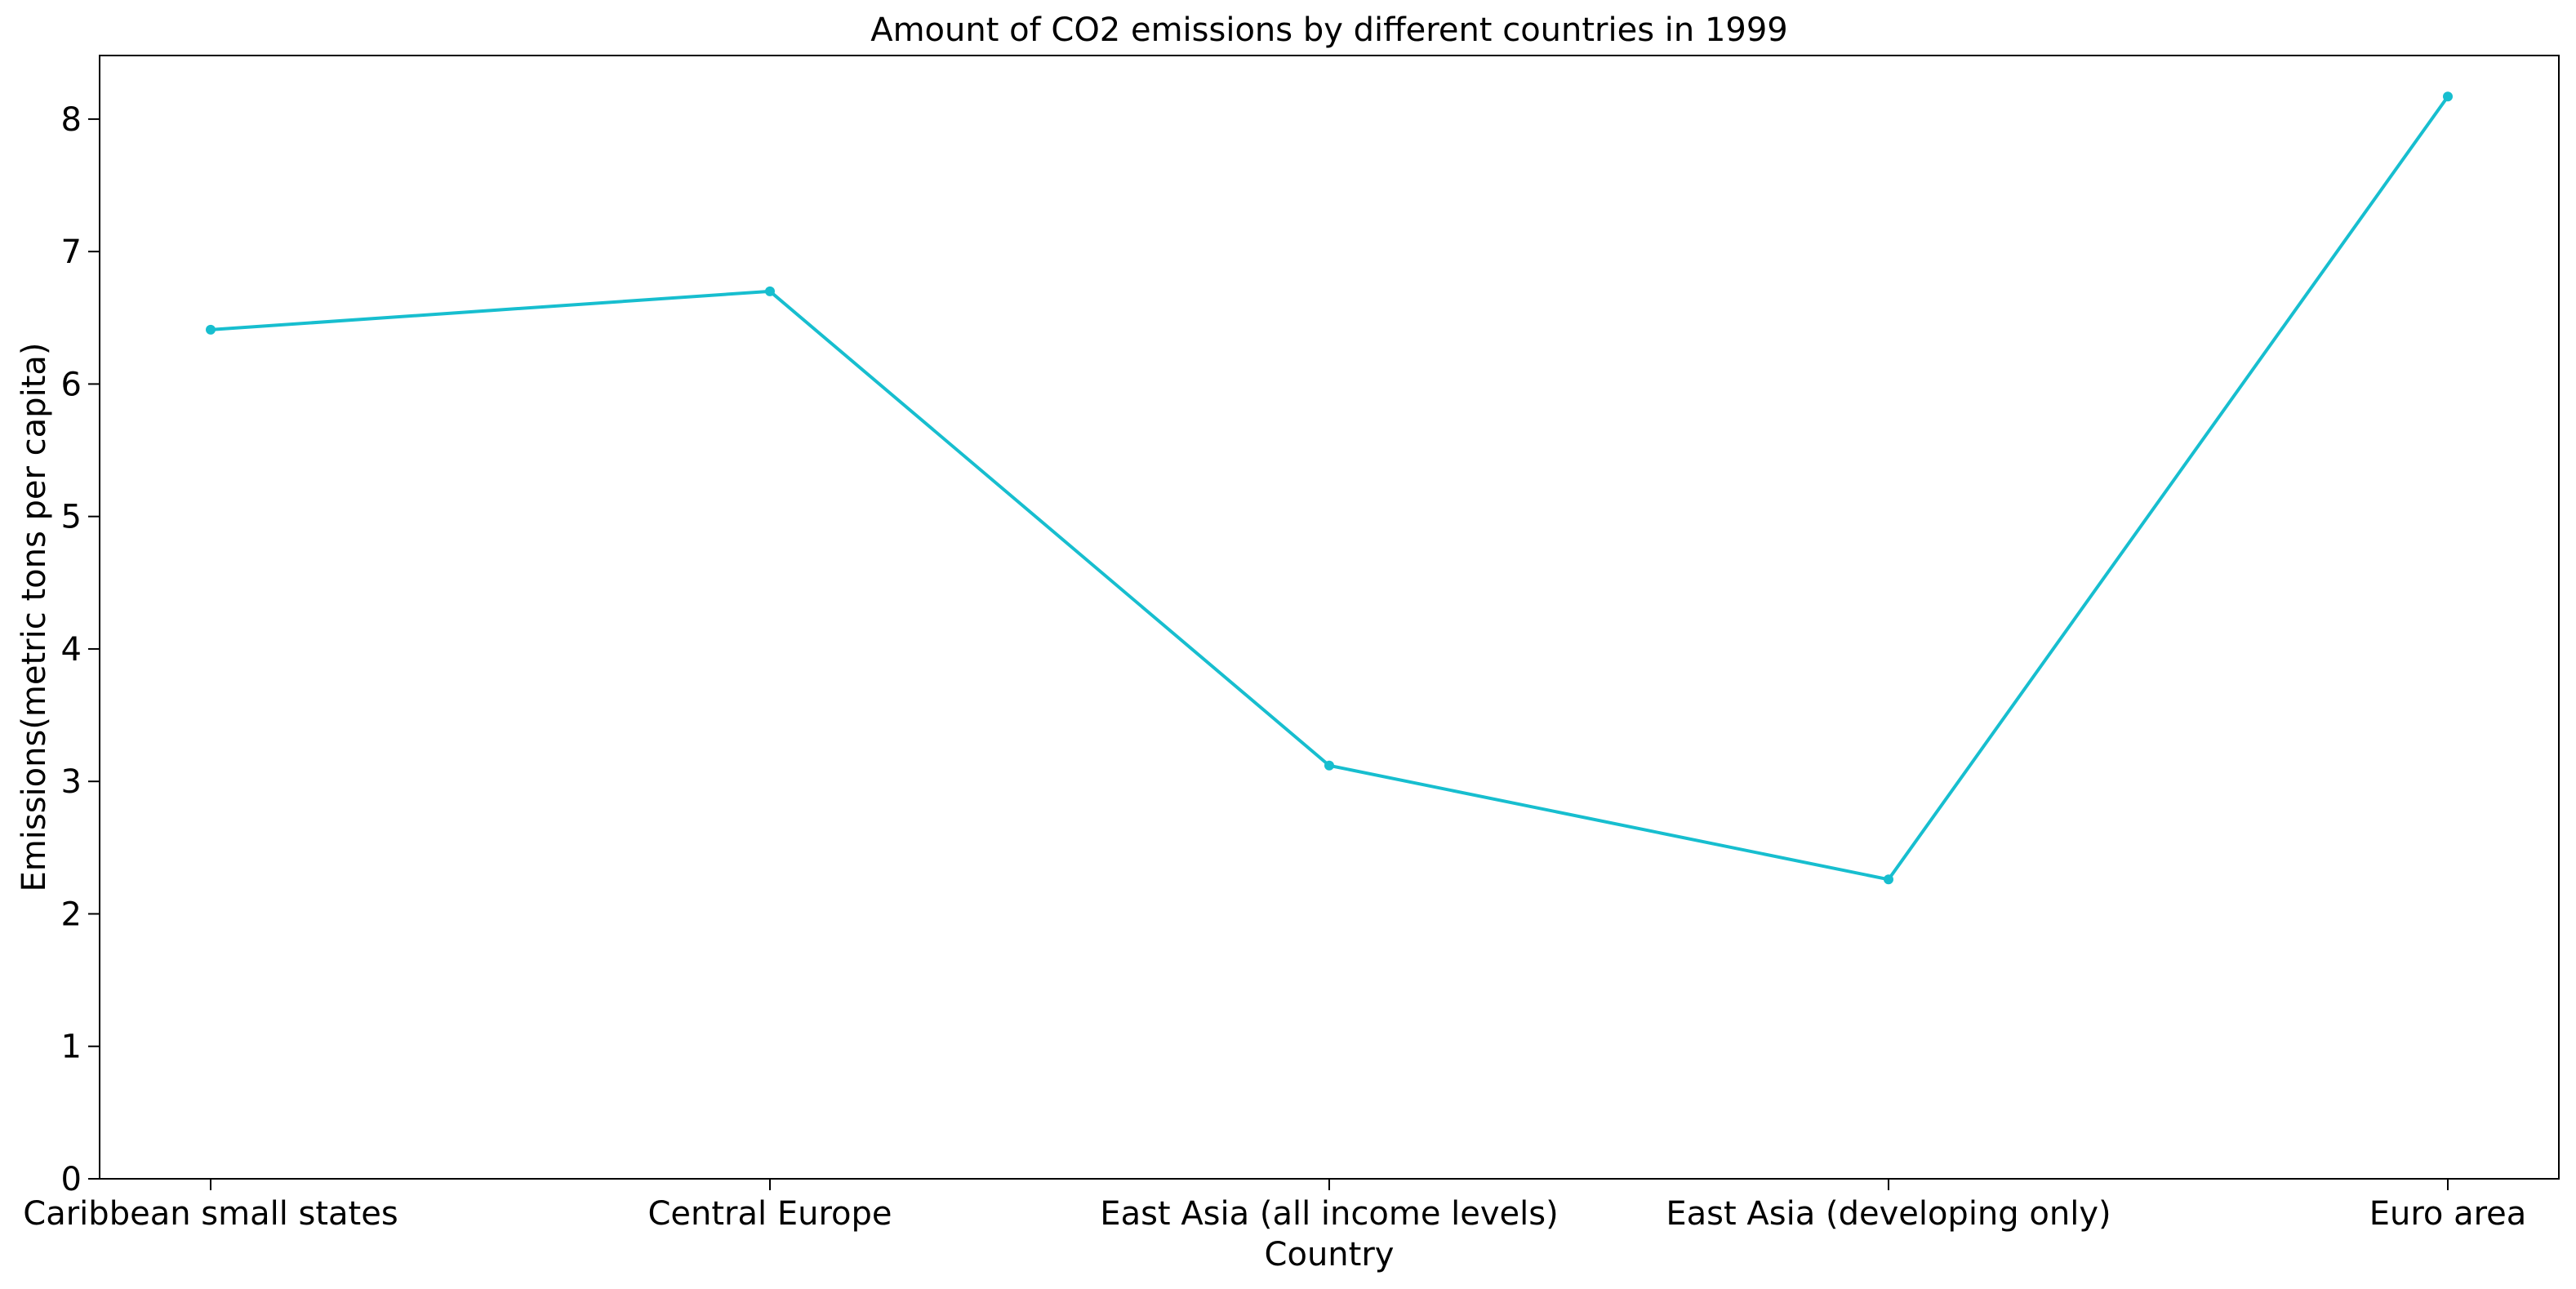  I want to click on y-tick-label: 2, so click(71, 914).